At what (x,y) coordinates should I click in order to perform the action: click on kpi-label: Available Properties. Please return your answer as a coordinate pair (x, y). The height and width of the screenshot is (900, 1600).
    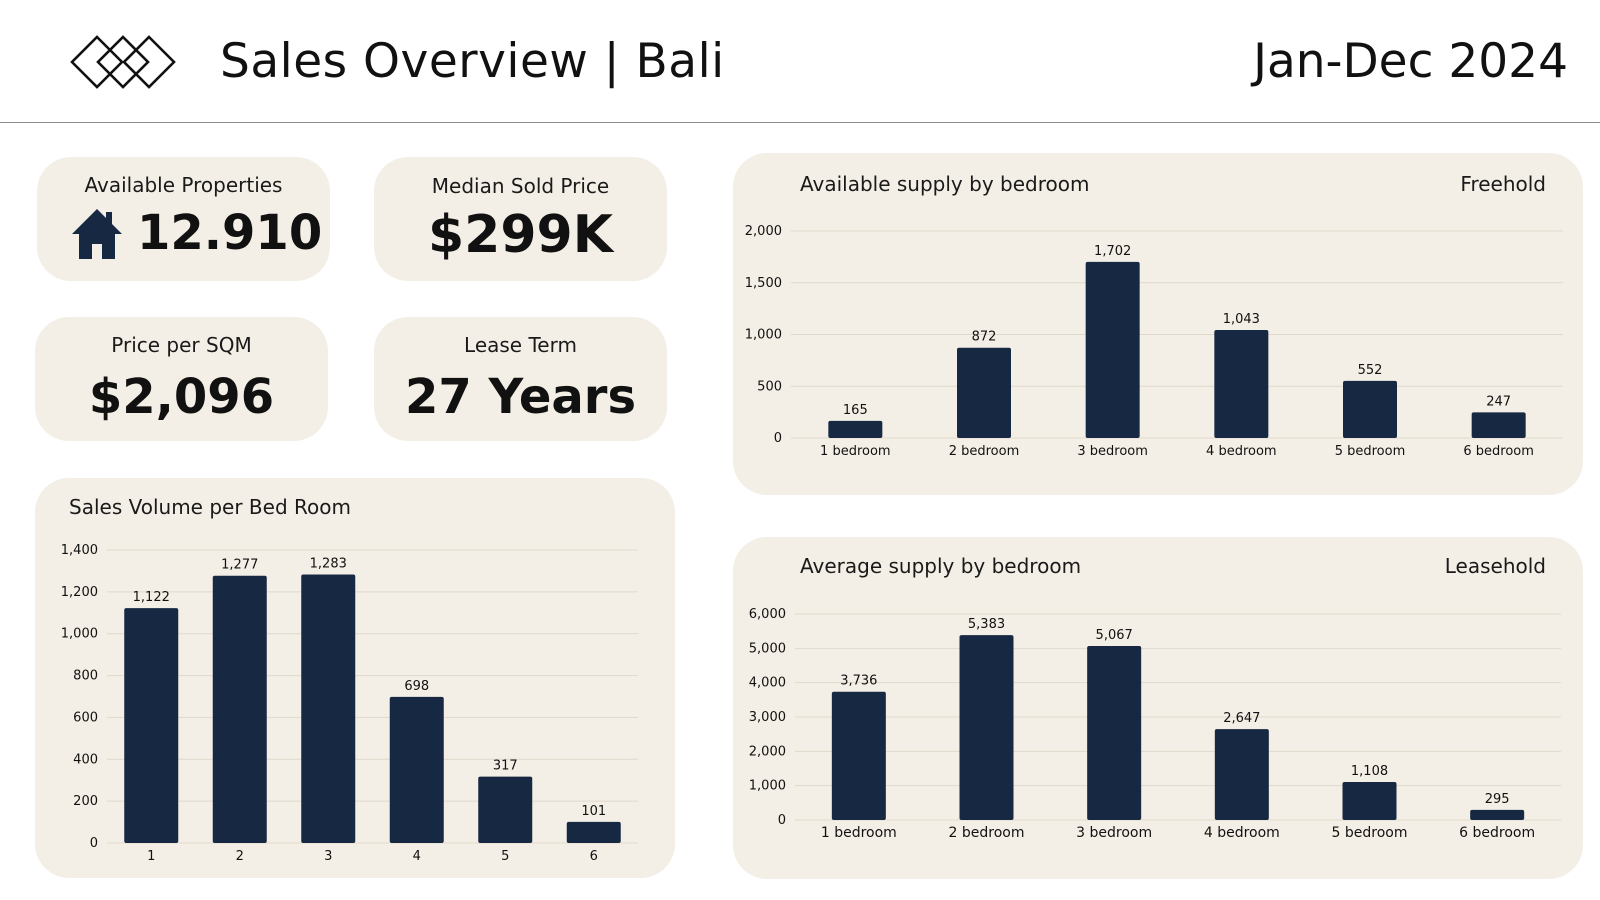
    Looking at the image, I should click on (183, 185).